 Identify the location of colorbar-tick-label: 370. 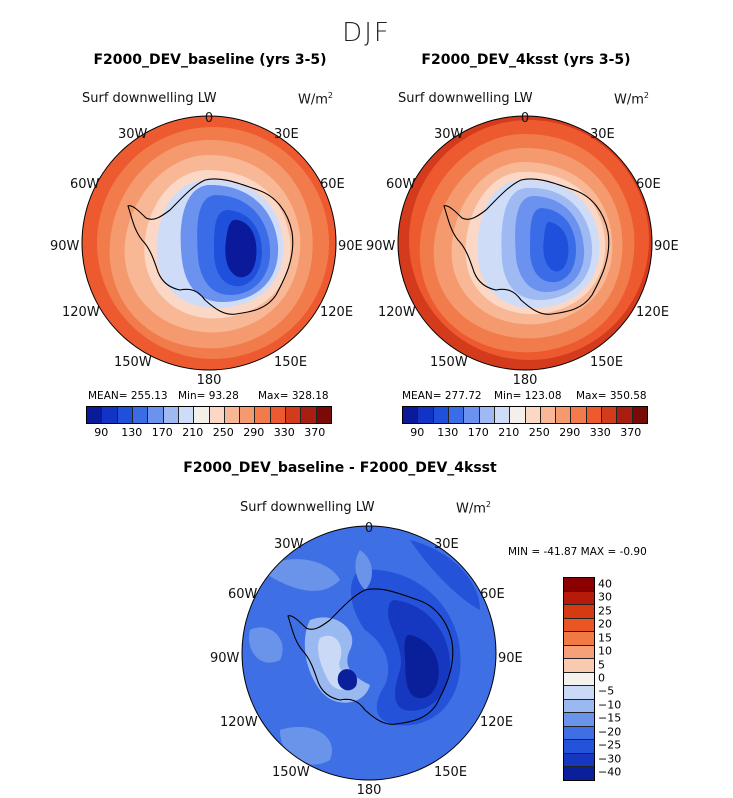
(631, 432).